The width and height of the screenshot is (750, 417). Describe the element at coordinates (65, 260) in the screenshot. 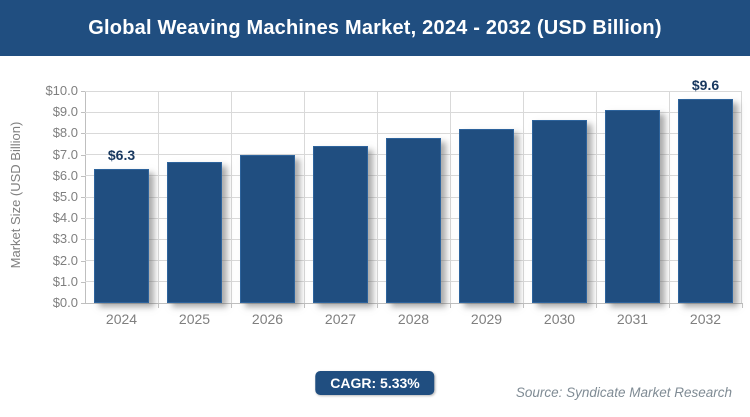

I see `y-axis-tick-label: $2.0` at that location.